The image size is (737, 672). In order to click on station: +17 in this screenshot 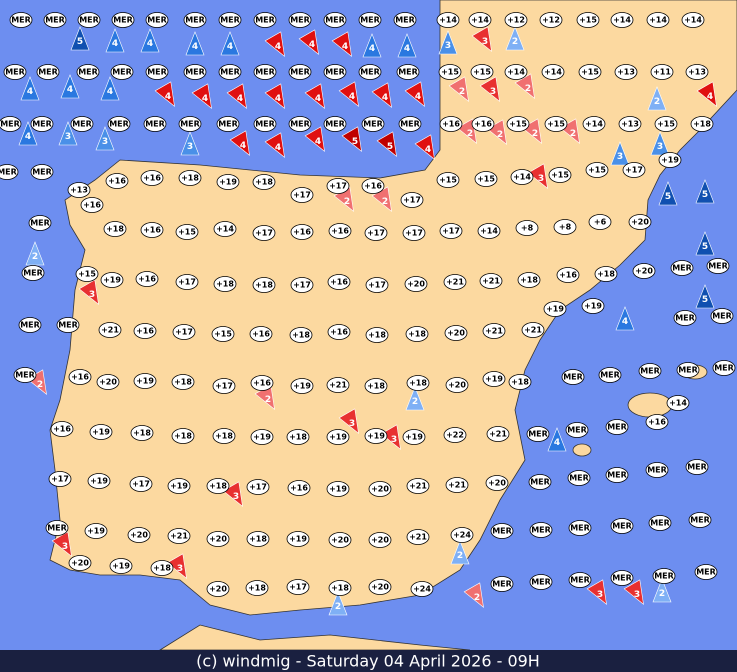, I will do `click(302, 195)`.